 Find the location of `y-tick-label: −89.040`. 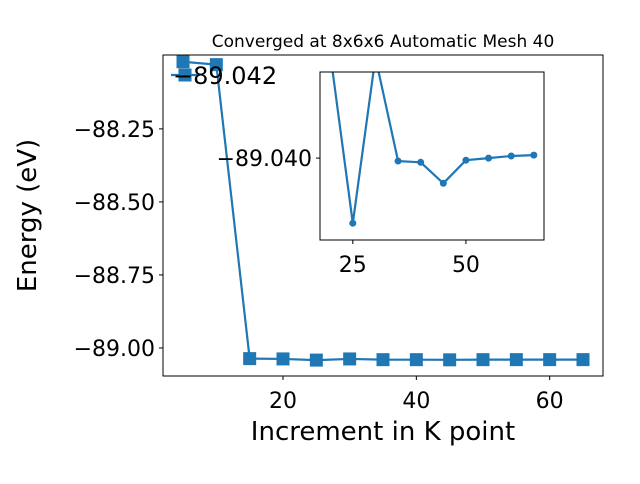

y-tick-label: −89.040 is located at coordinates (264, 159).